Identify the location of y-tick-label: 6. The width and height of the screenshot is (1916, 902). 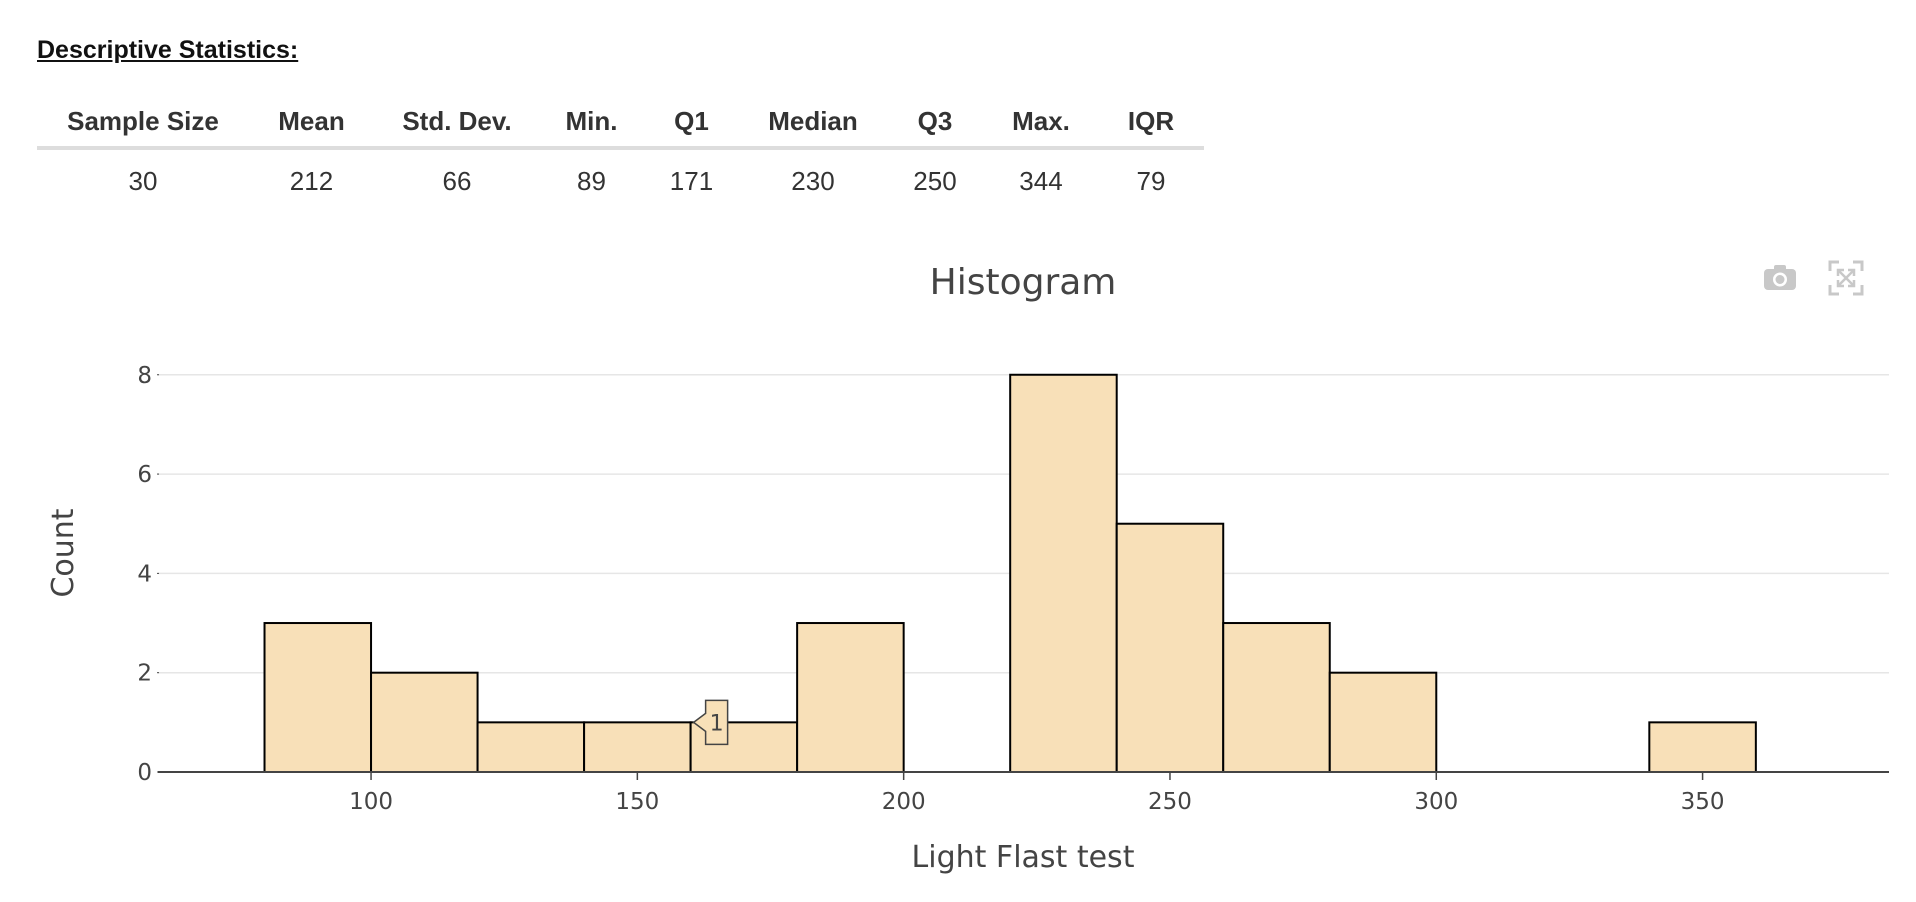
(144, 475).